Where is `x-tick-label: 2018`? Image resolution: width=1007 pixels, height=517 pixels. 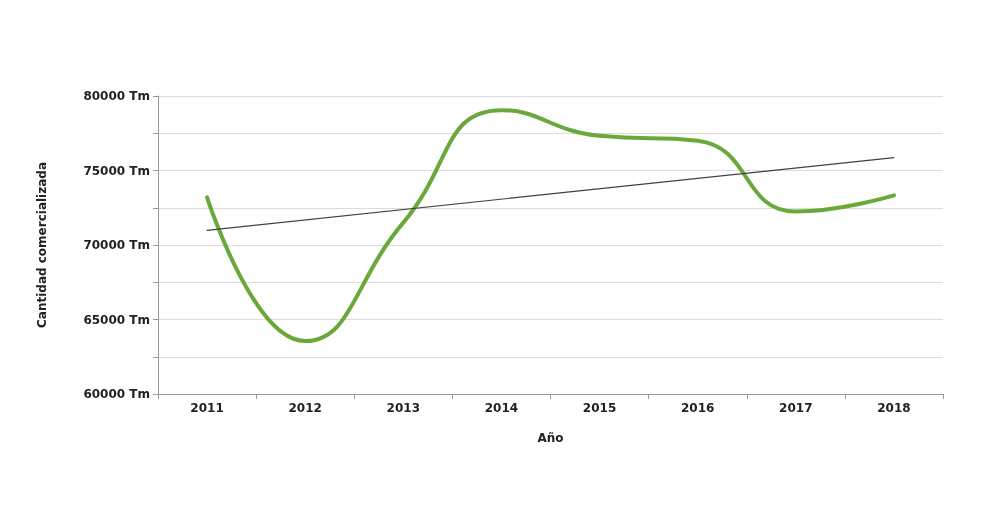 x-tick-label: 2018 is located at coordinates (894, 408).